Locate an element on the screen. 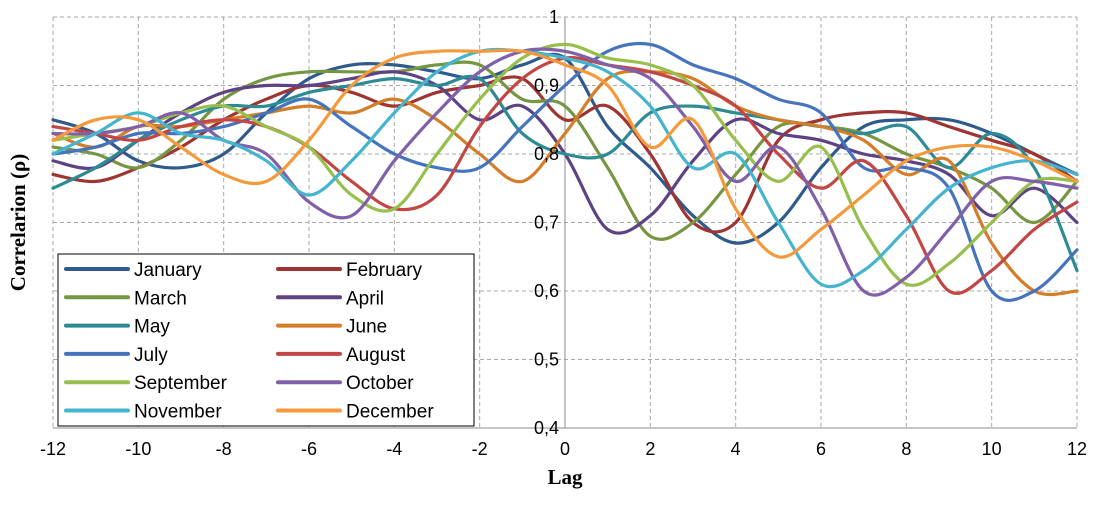 The height and width of the screenshot is (510, 1094). x-tick-label: 8 is located at coordinates (906, 449).